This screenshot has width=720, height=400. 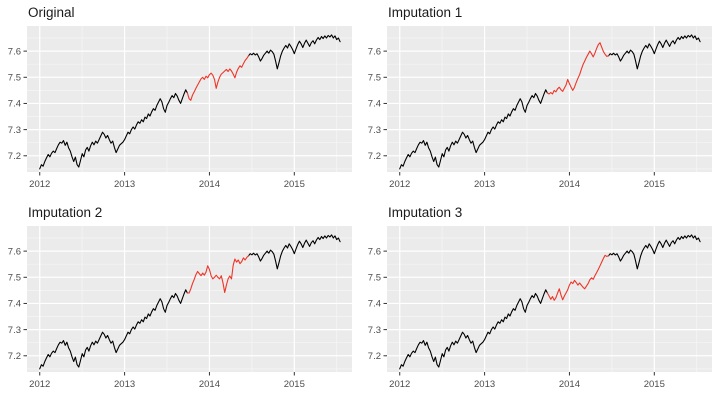 What do you see at coordinates (425, 212) in the screenshot?
I see `panel-title-imputation-3: Imputation 3` at bounding box center [425, 212].